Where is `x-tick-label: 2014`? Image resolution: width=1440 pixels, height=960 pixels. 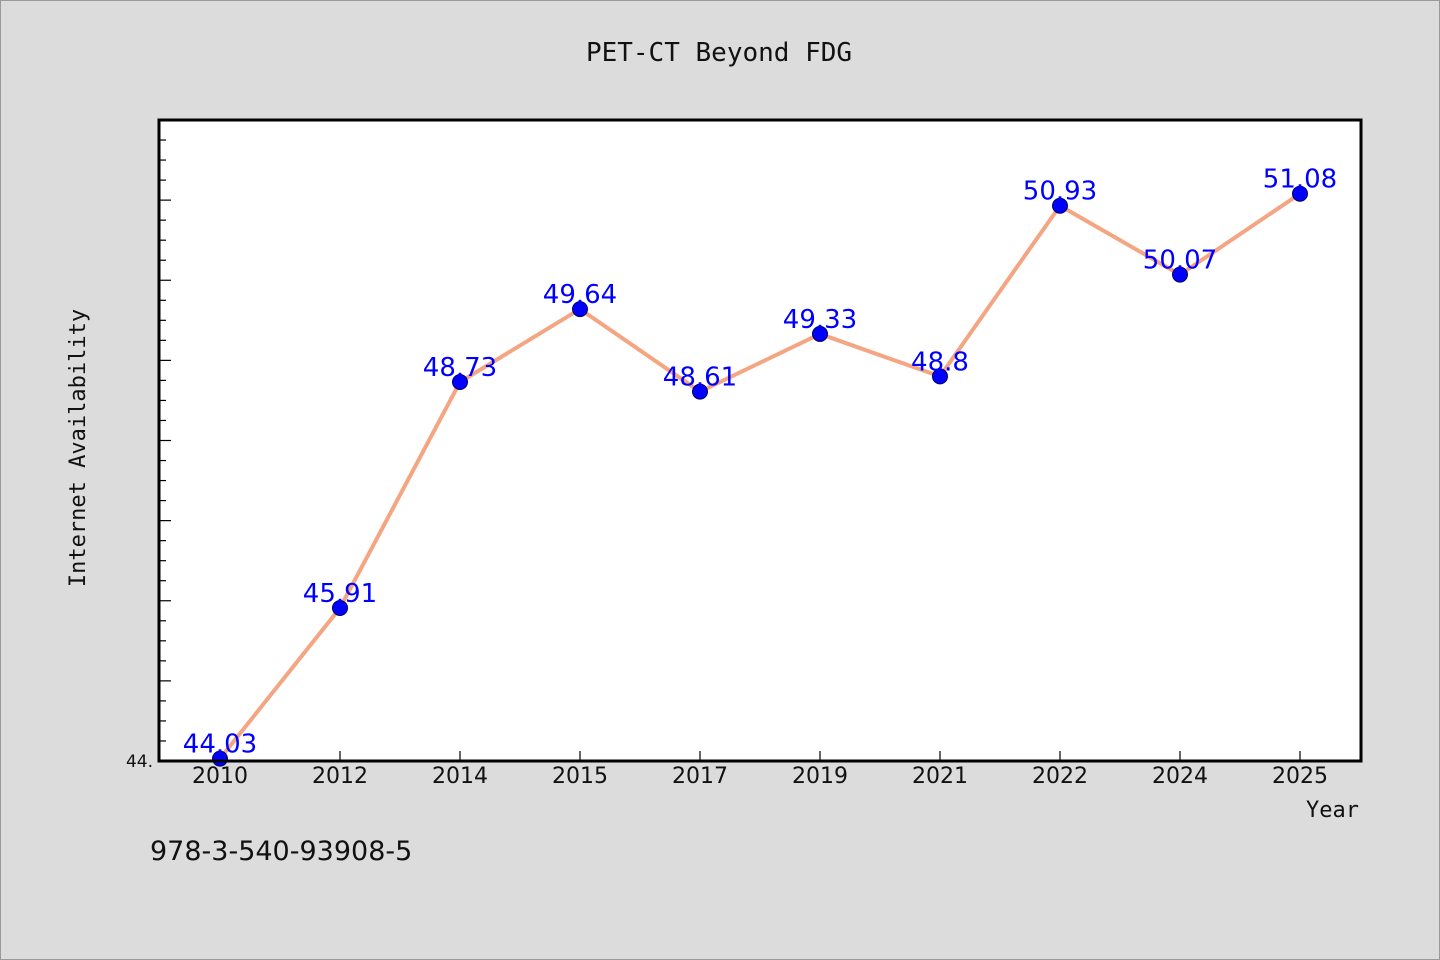 x-tick-label: 2014 is located at coordinates (460, 776).